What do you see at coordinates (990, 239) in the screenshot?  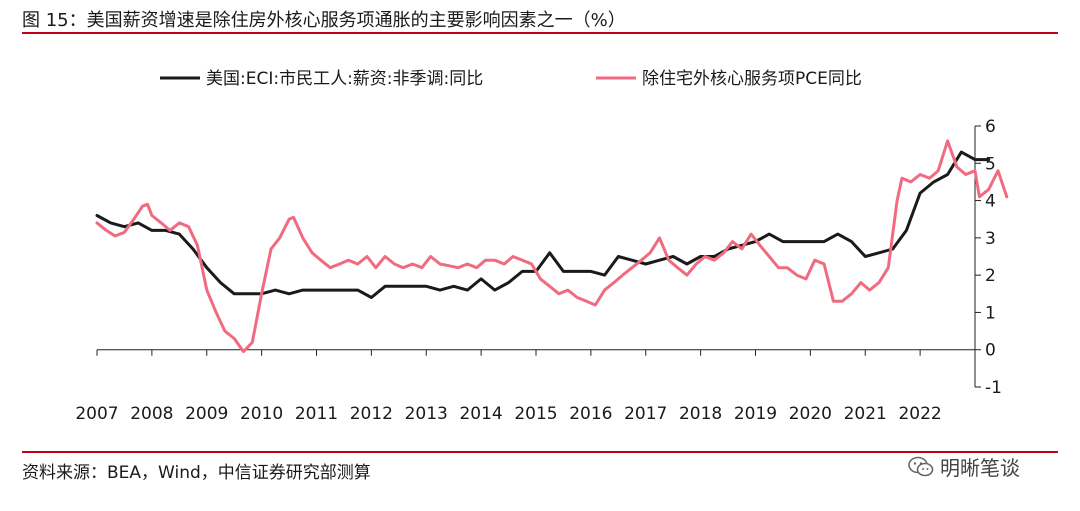 I see `y-tick-label: 3` at bounding box center [990, 239].